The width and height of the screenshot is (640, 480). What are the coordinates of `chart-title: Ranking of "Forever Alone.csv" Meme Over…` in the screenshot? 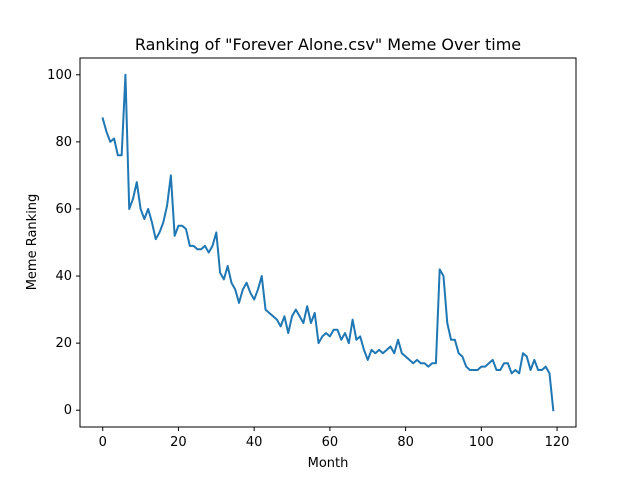 It's located at (328, 44).